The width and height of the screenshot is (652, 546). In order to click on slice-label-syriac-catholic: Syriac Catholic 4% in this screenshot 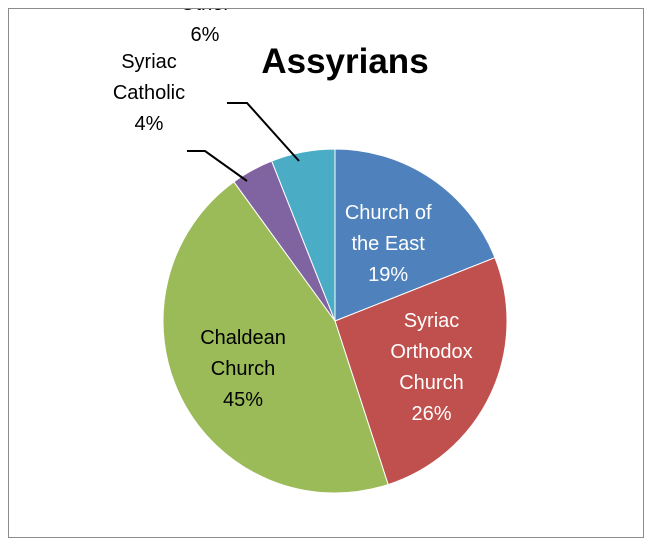, I will do `click(149, 93)`.